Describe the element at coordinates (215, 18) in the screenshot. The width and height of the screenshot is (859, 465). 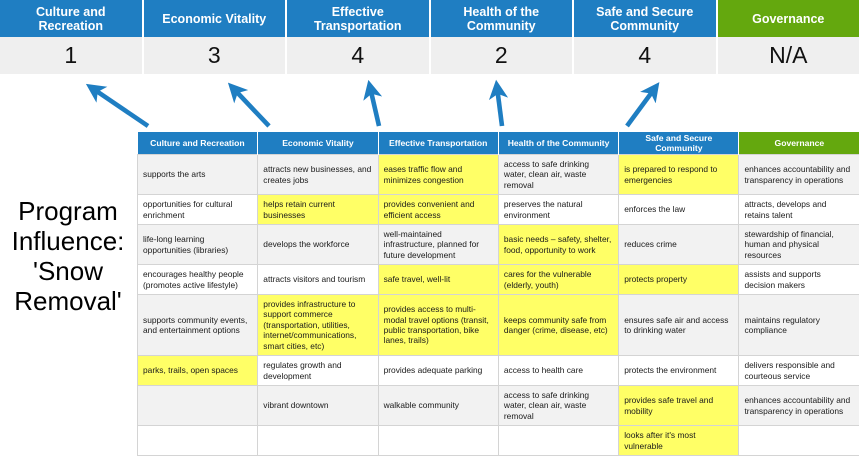
I see `pillar-header-economic-vitality: Economic Vitality` at that location.